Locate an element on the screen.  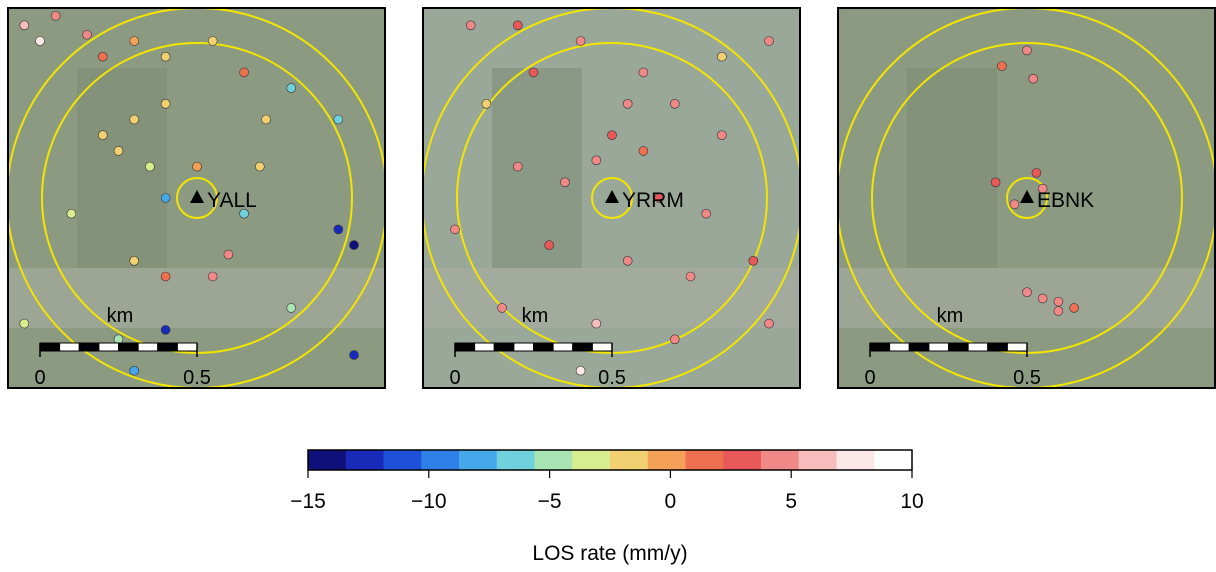
station-marker is located at coordinates (1027, 196).